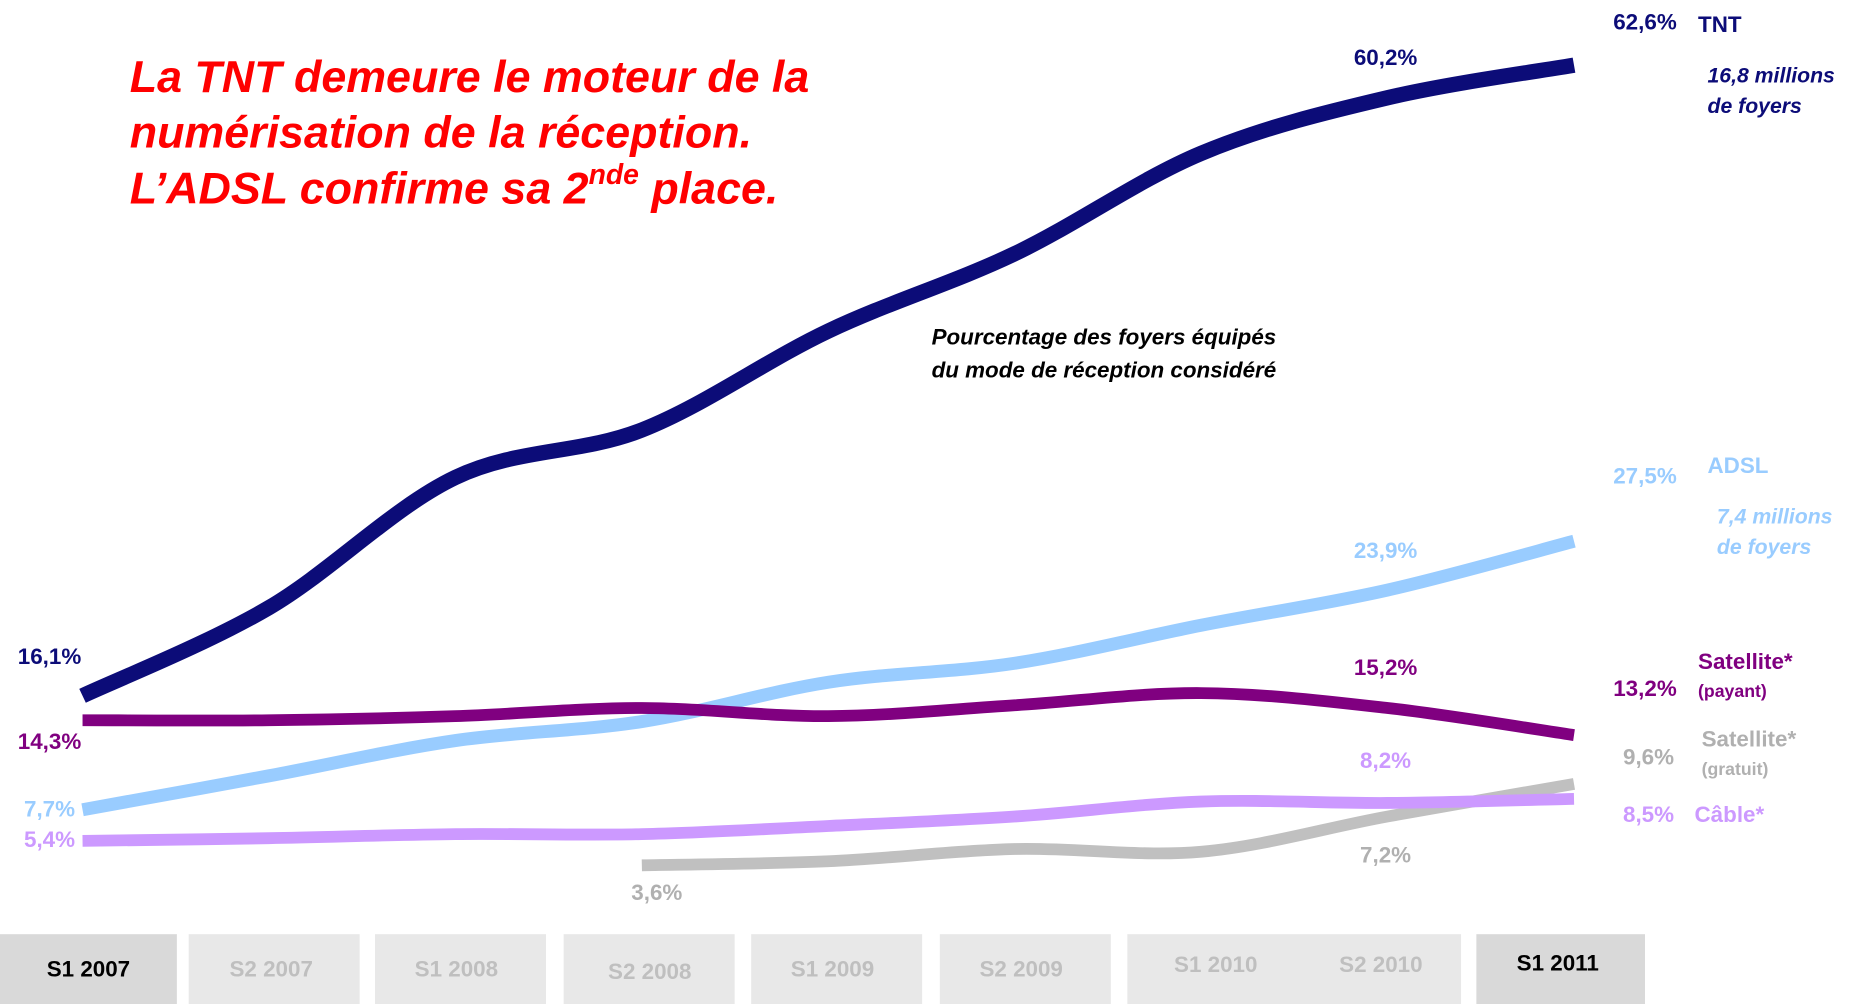 This screenshot has height=1004, width=1849. Describe the element at coordinates (1645, 688) in the screenshot. I see `data-label: 13,2%` at that location.